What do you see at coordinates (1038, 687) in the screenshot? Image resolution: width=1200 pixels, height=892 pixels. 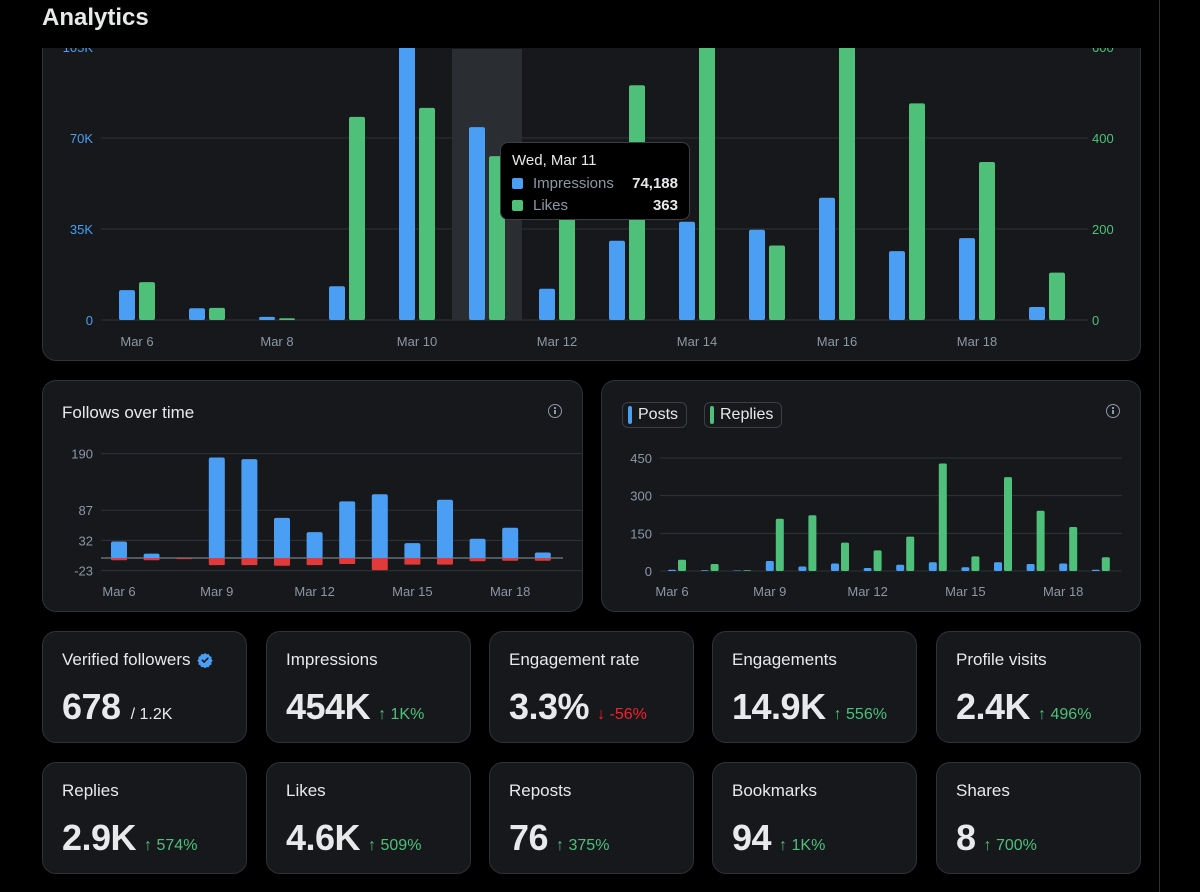 I see `stat-card-profile-visits: Profile visits 2.4K ↑ 496%` at bounding box center [1038, 687].